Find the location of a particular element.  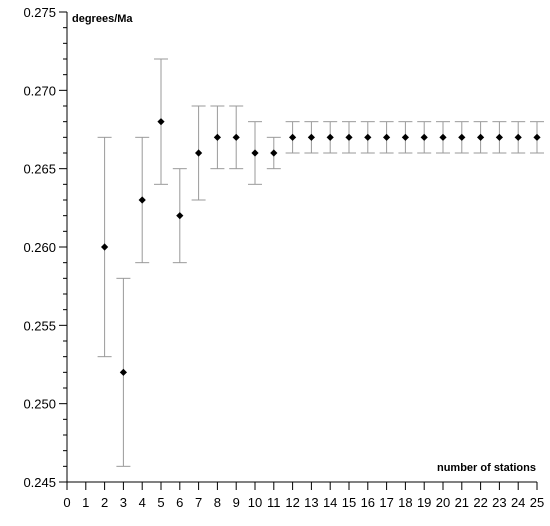

y-axis-label: degrees/Ma is located at coordinates (102, 19).